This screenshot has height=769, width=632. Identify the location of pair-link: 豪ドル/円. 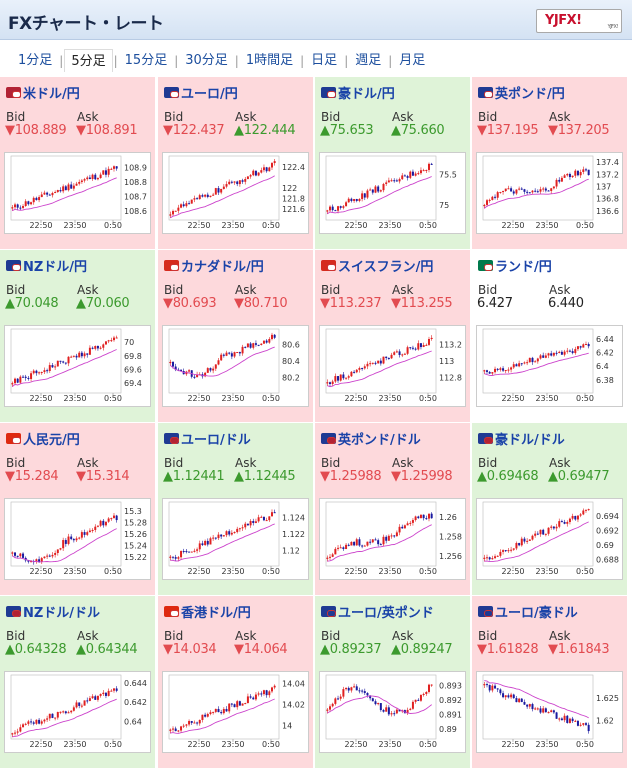
(358, 92).